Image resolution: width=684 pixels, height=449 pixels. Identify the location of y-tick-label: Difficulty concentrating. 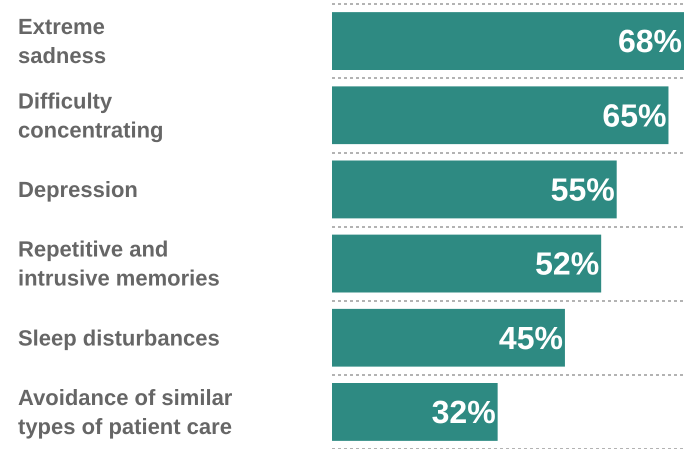
(91, 115).